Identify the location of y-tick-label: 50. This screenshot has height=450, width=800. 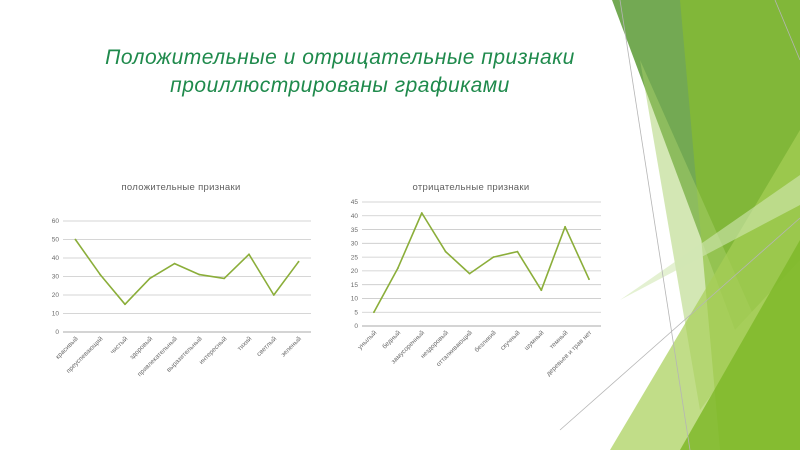
(56, 240).